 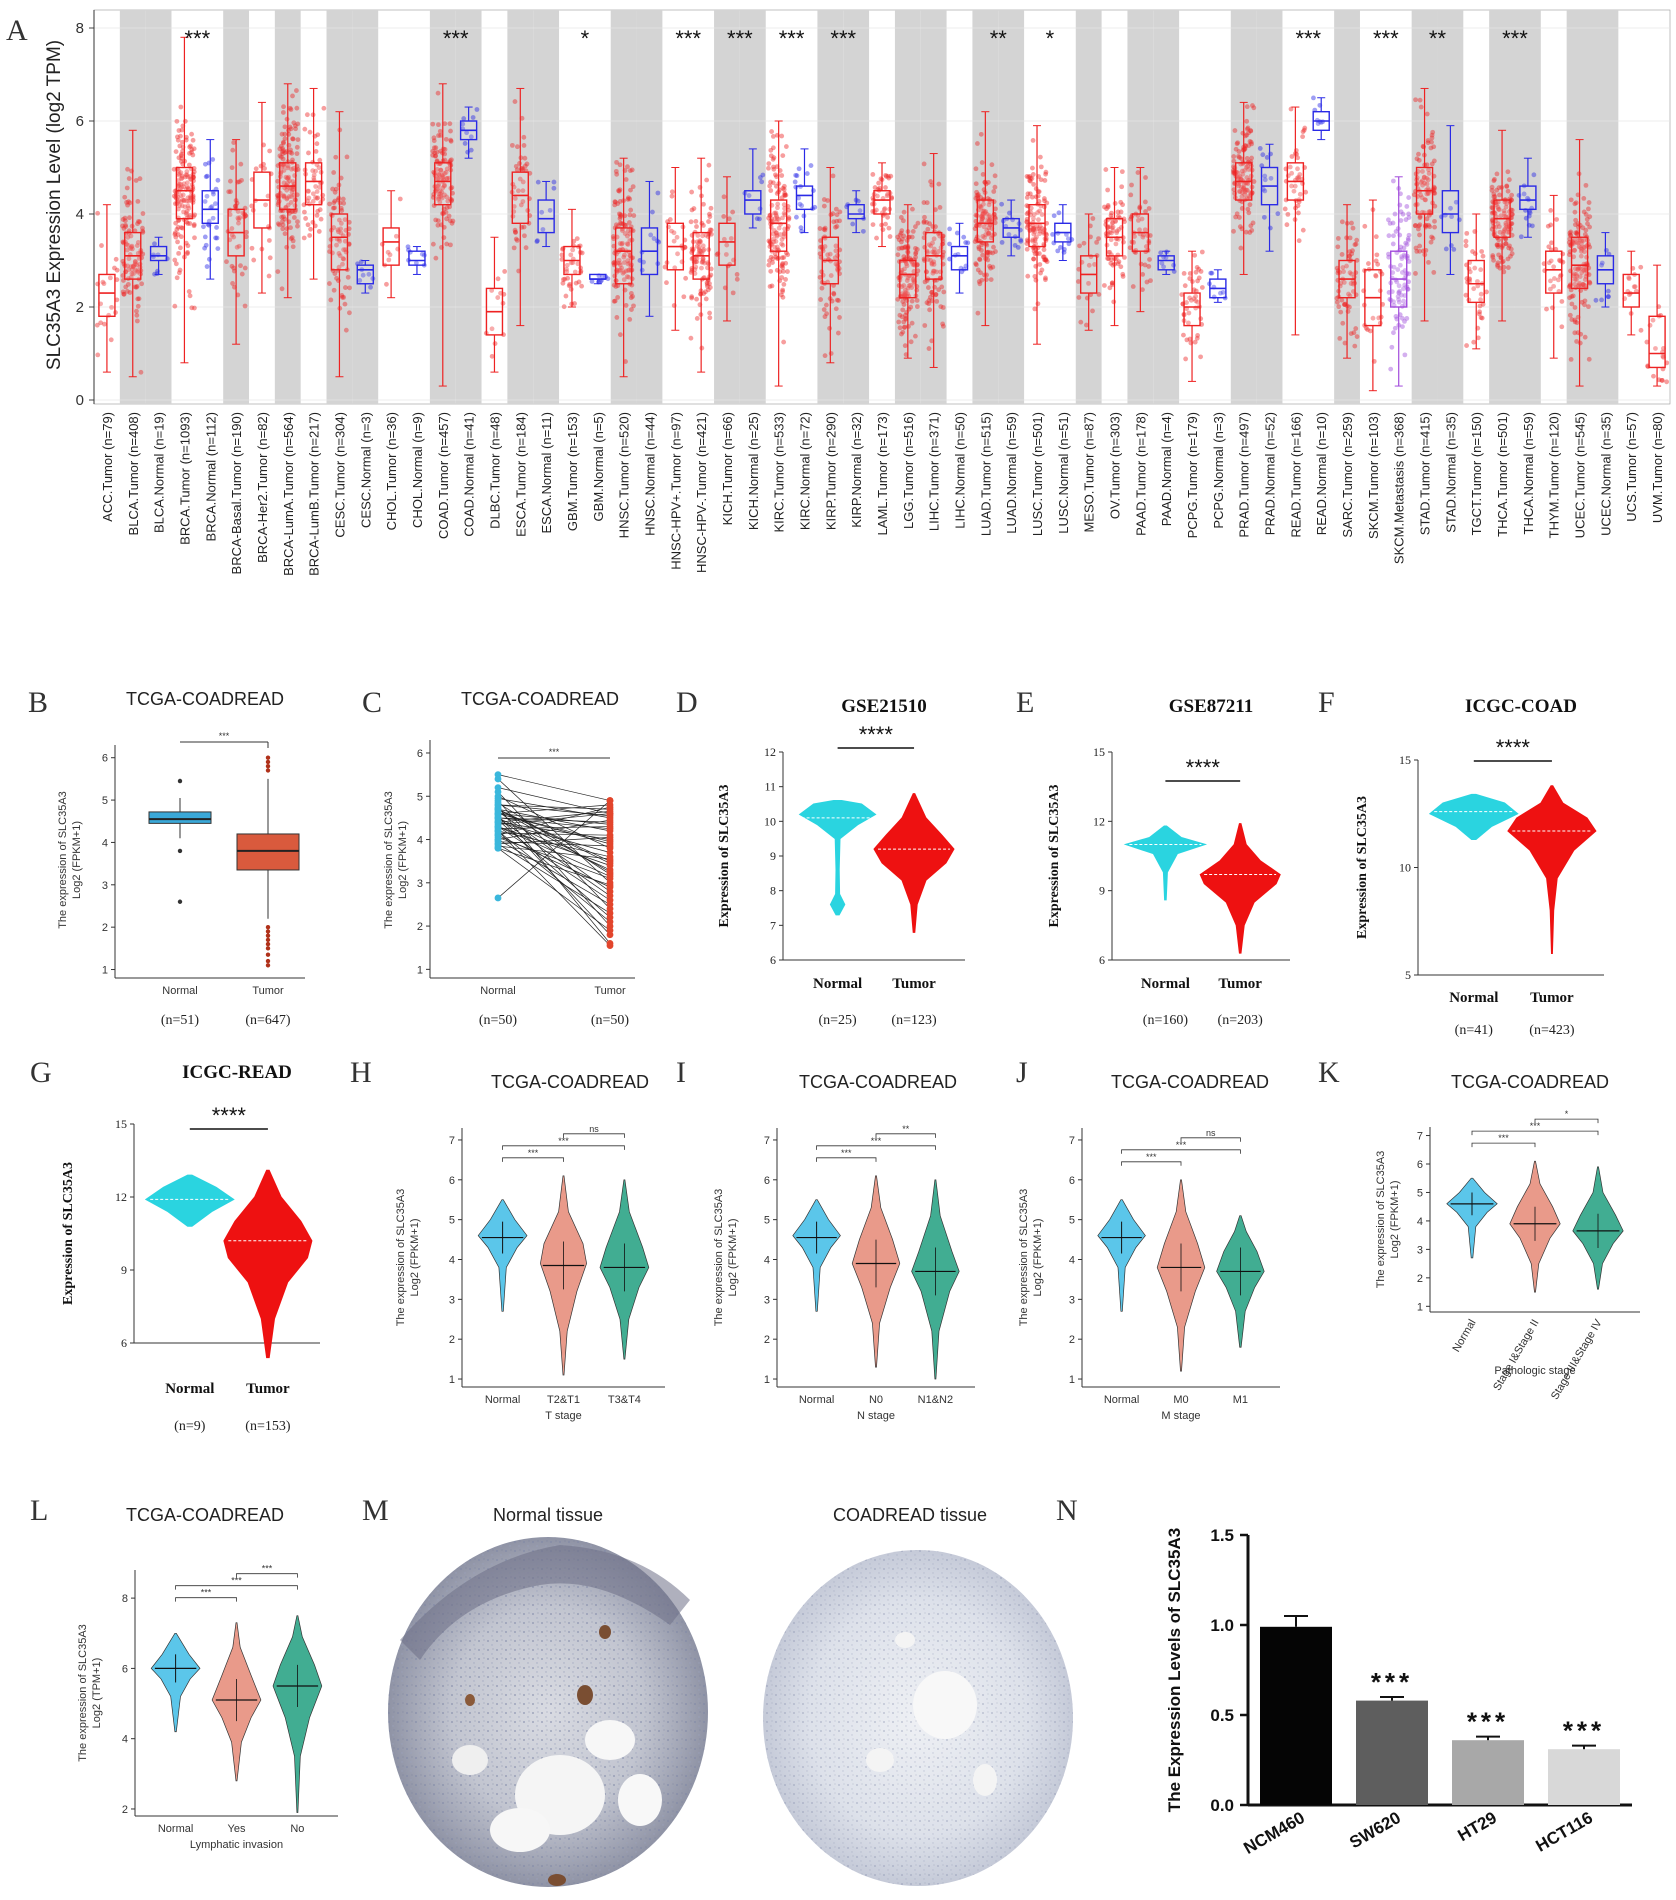 What do you see at coordinates (540, 699) in the screenshot?
I see `panel-title: TCGA-COADREAD` at bounding box center [540, 699].